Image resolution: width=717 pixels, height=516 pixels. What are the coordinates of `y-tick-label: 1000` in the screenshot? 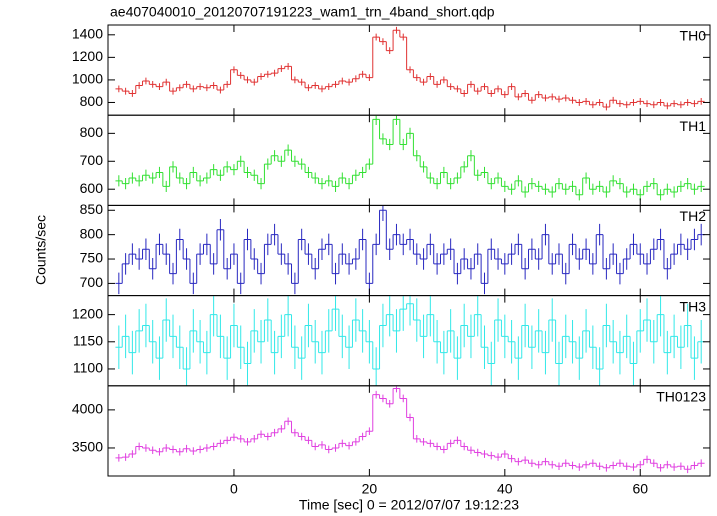 It's located at (87, 79).